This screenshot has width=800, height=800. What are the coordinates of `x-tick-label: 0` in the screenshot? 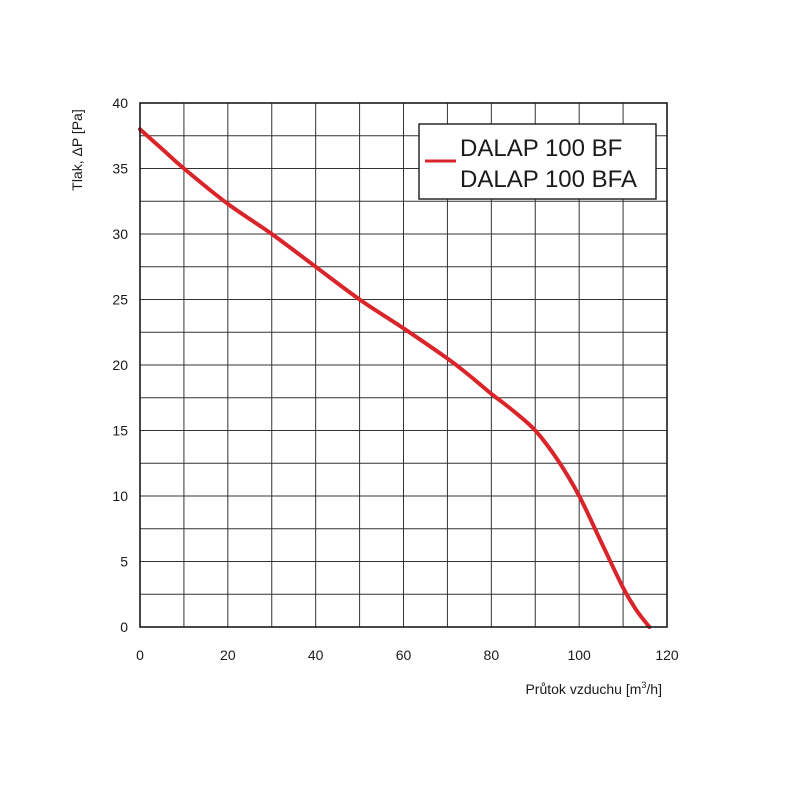 It's located at (140, 655).